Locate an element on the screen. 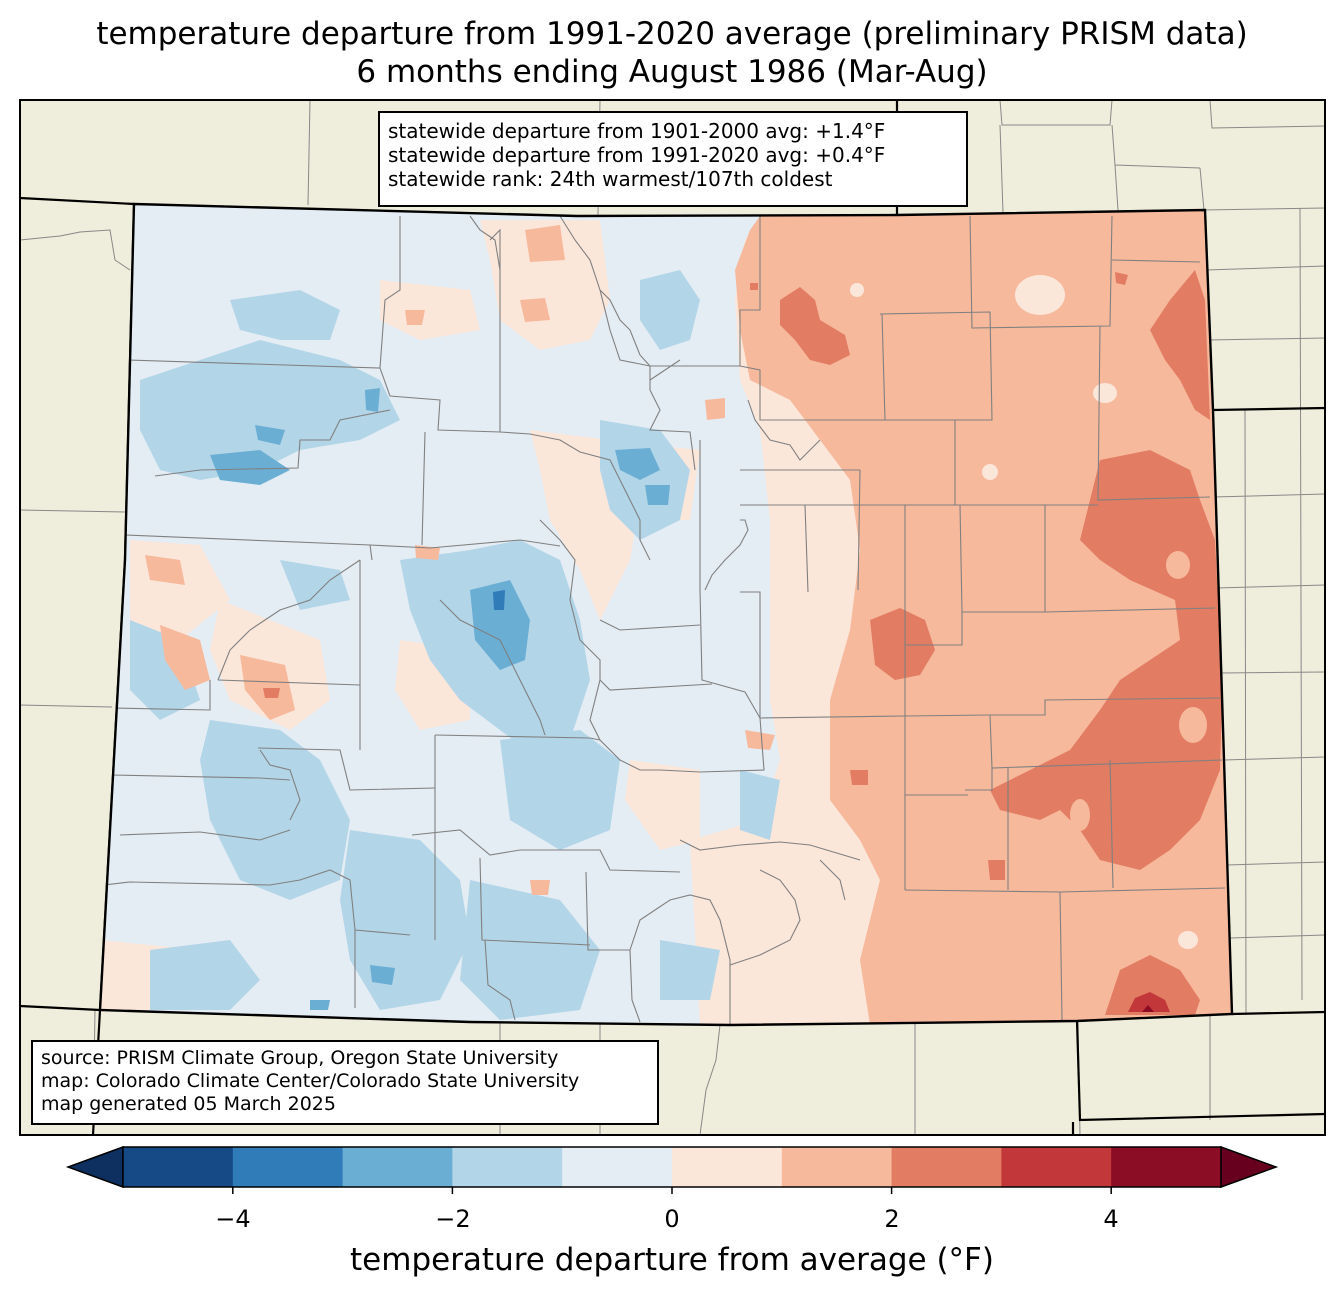 The image size is (1344, 1299). colorbar-tick-label: 0 is located at coordinates (672, 1219).